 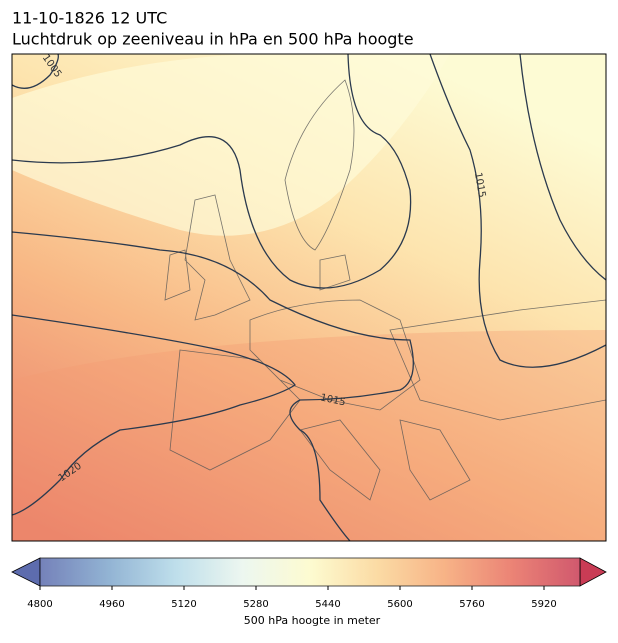 I want to click on title-line: 11-10-1826 12 UTC, so click(x=89, y=18).